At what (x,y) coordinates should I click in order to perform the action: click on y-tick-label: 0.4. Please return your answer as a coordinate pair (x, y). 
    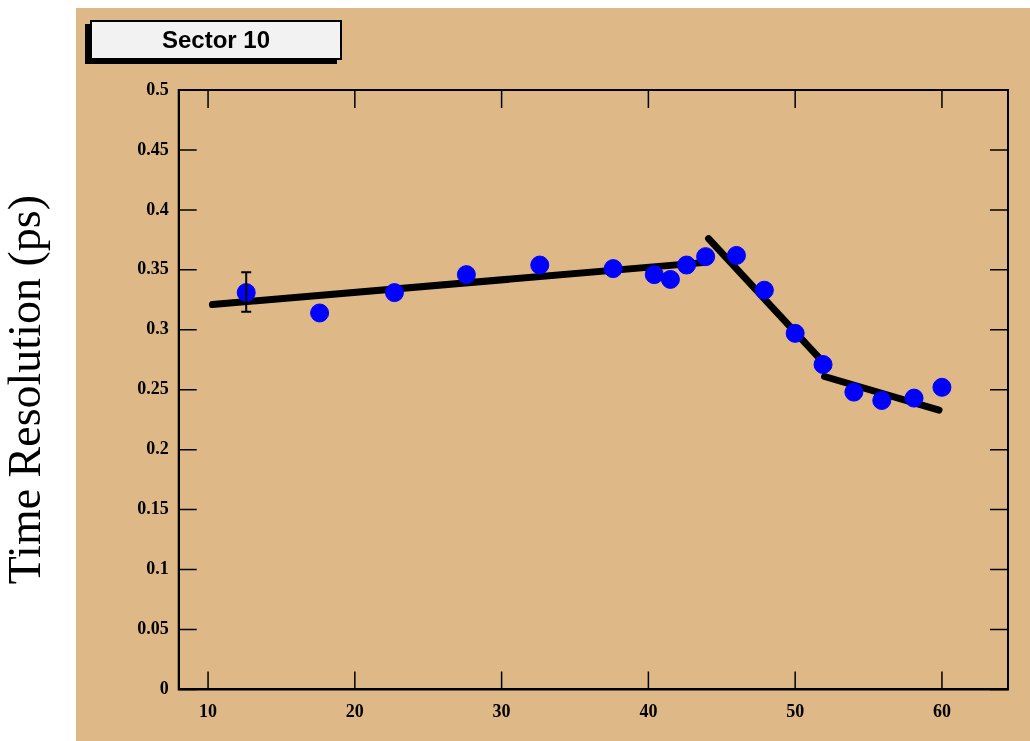
    Looking at the image, I should click on (157, 208).